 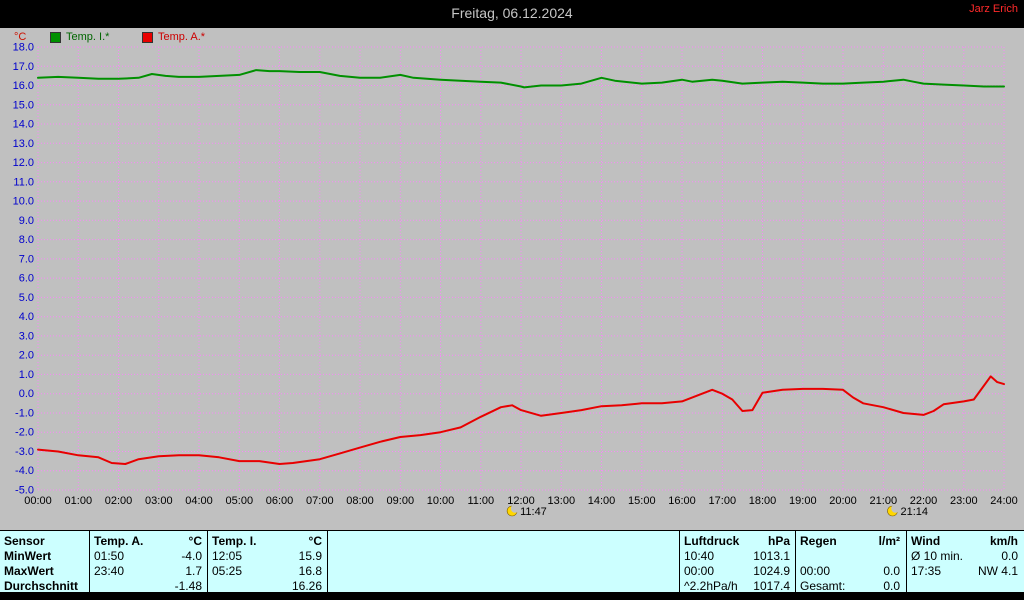 I want to click on stats-section-temp-i: Temp. I. °C 12:05 15.9 05:25 16.8 16.26, so click(x=267, y=563).